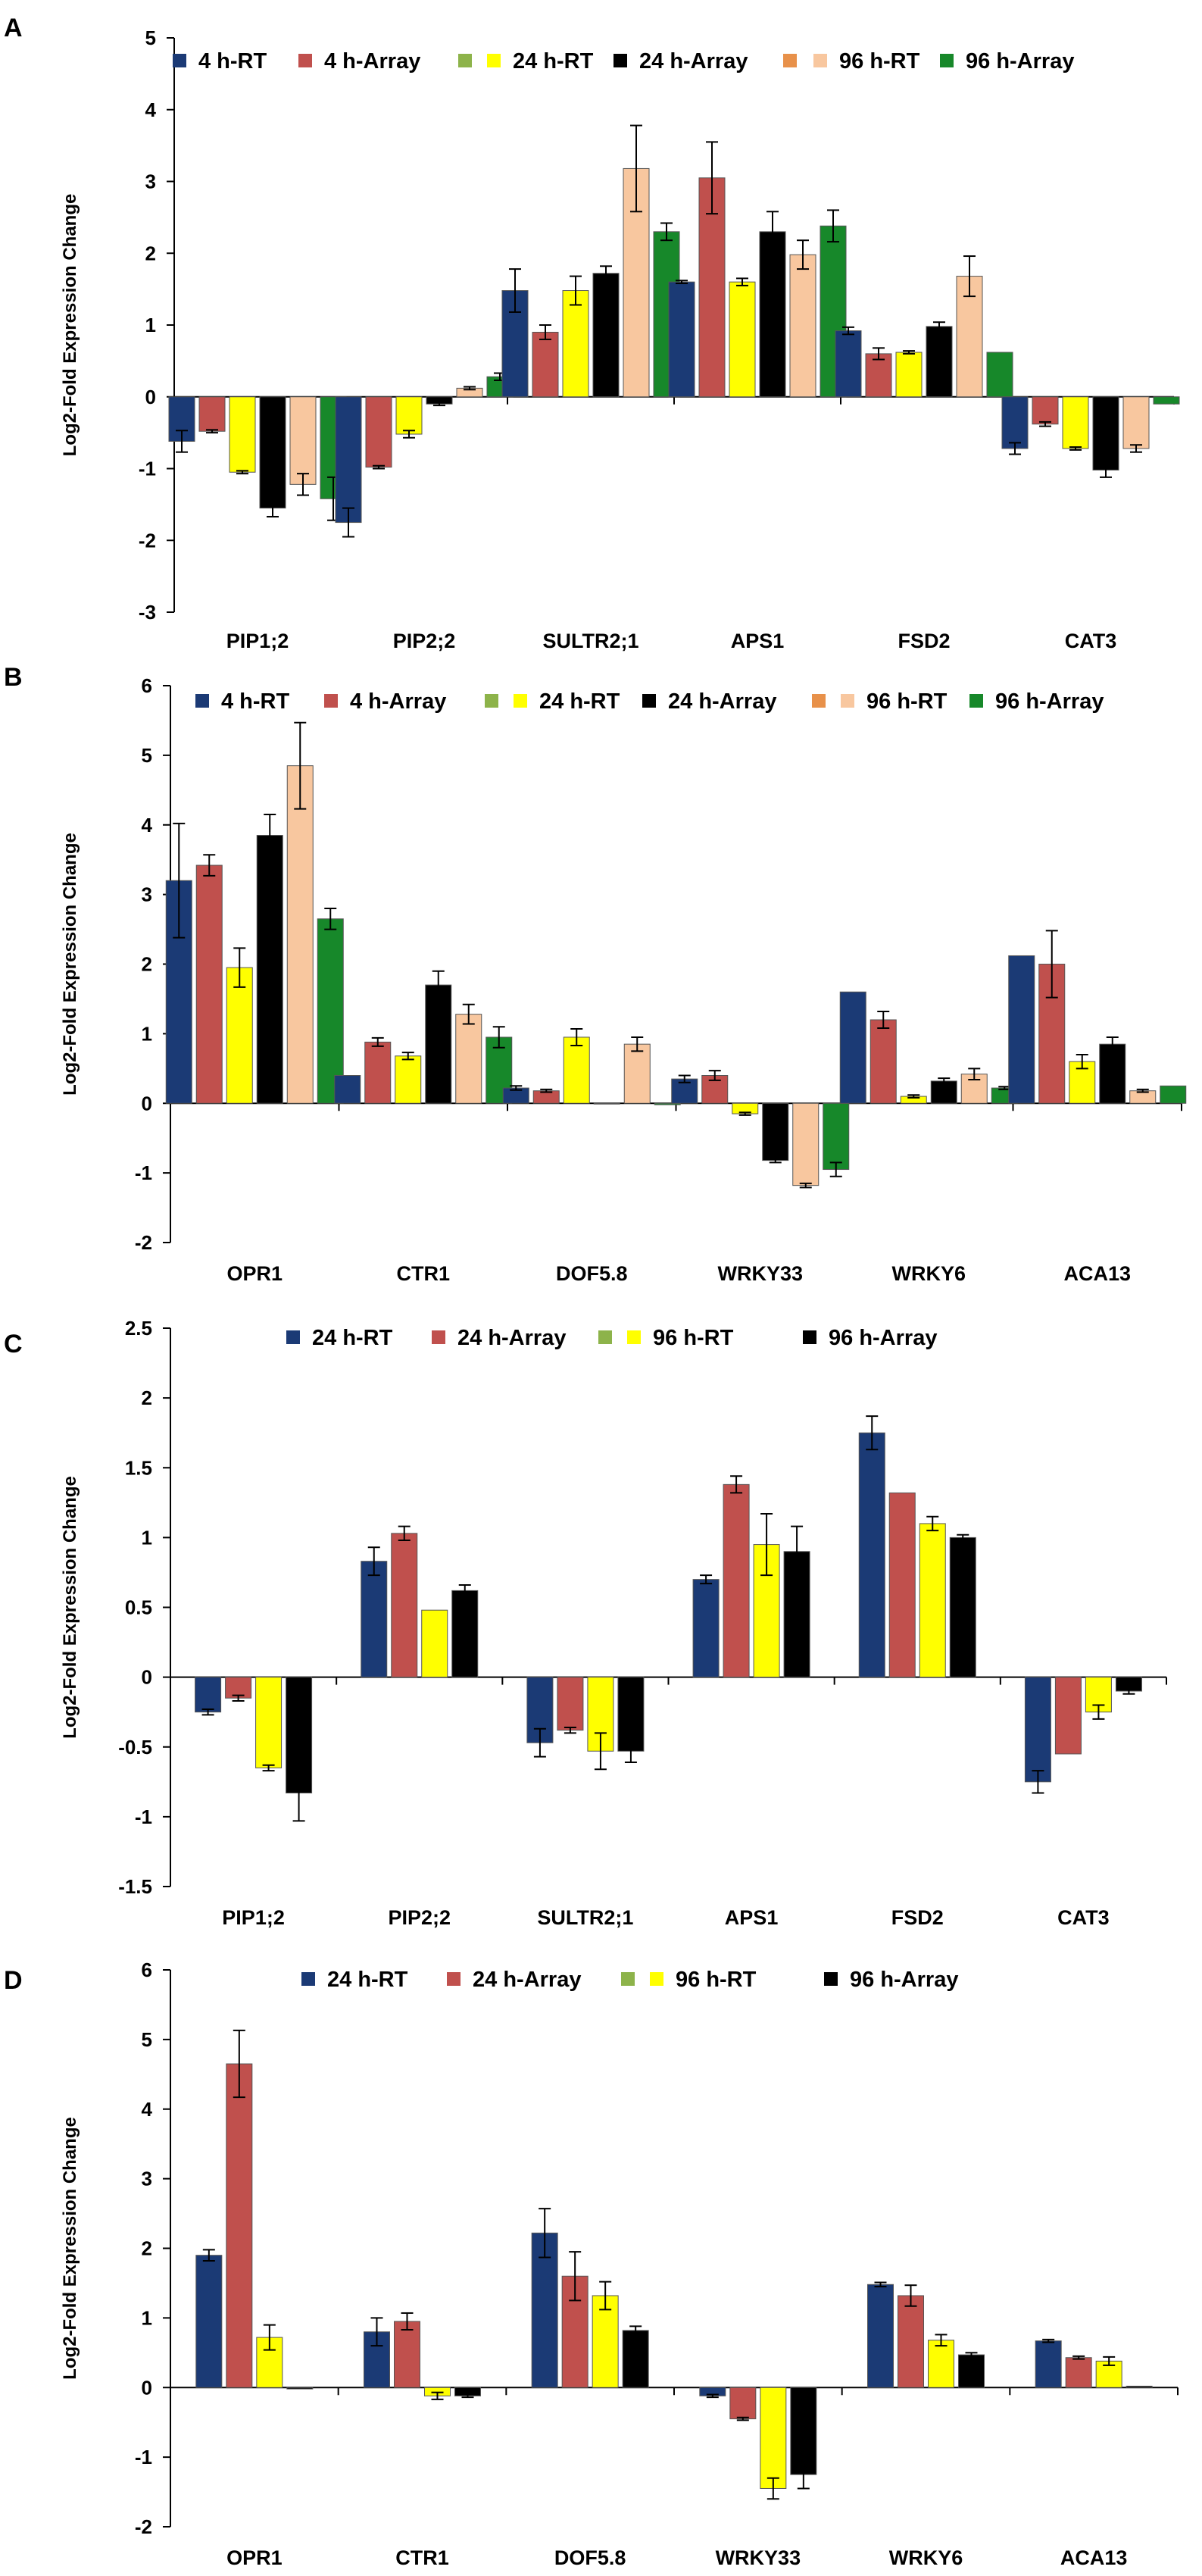 The height and width of the screenshot is (2576, 1202). What do you see at coordinates (135, 1886) in the screenshot?
I see `y-tick-label: -1.5` at bounding box center [135, 1886].